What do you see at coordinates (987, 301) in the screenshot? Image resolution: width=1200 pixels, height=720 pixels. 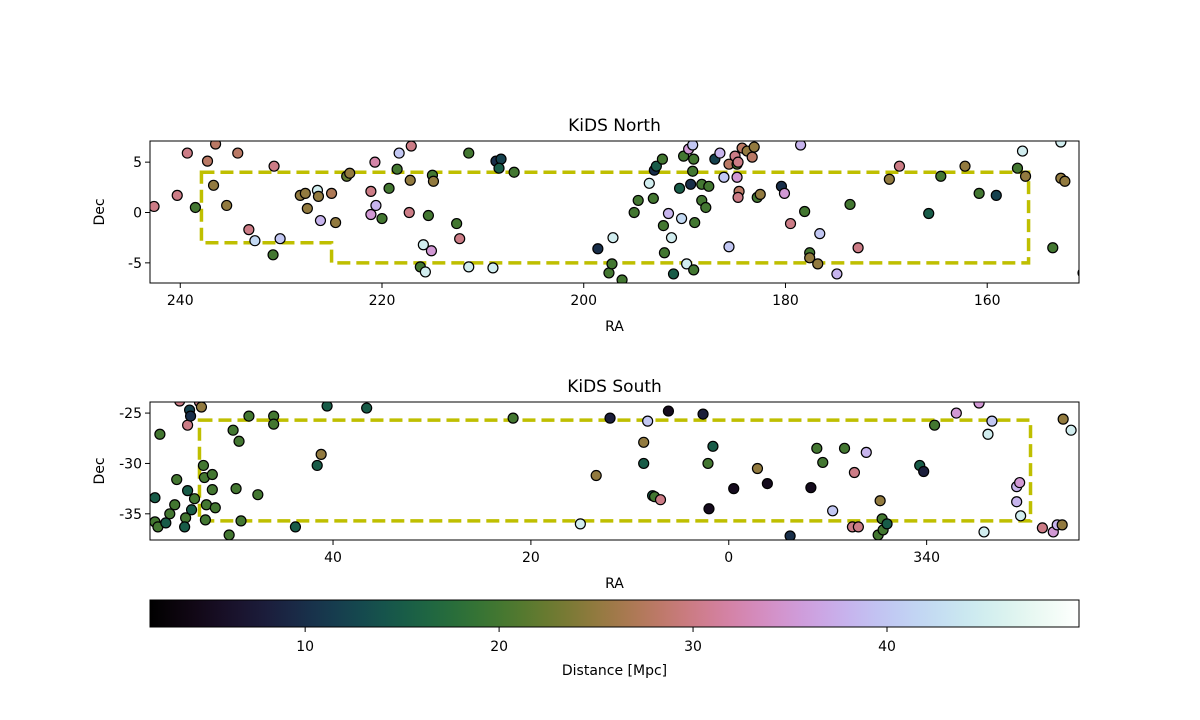 I see `x-tick-label: 160` at bounding box center [987, 301].